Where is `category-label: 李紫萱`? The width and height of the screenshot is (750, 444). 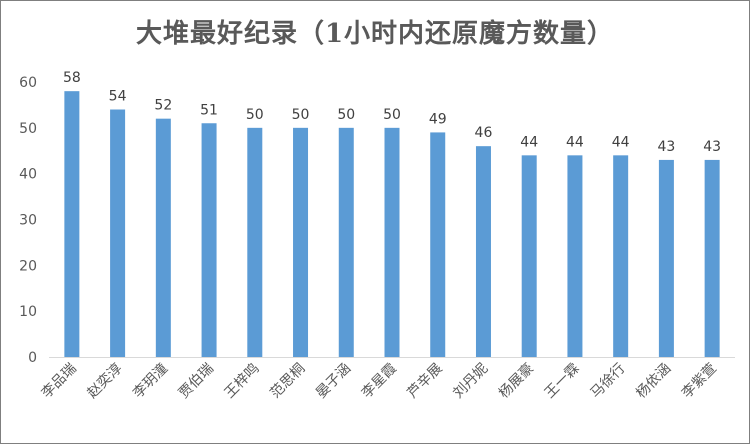
category-label: 李紫萱 is located at coordinates (699, 381).